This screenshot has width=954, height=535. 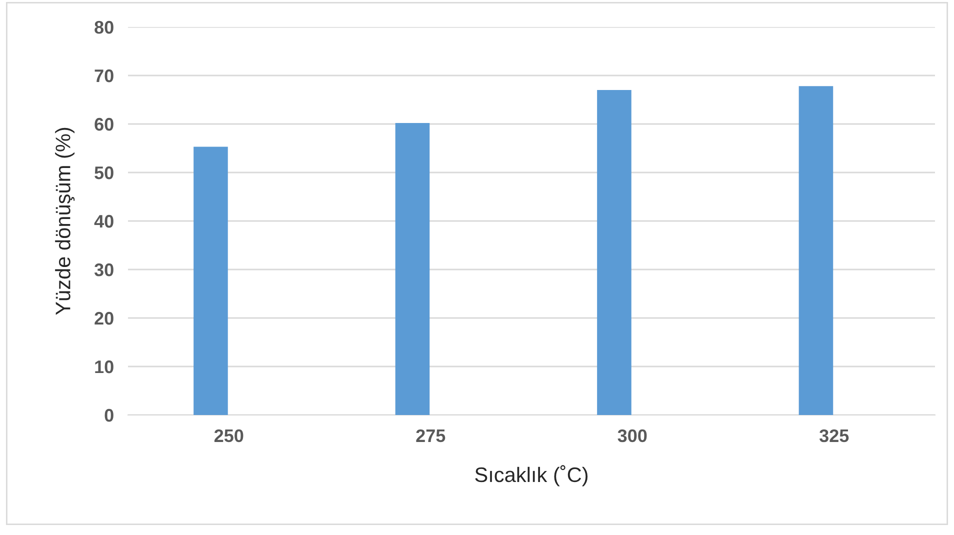 What do you see at coordinates (834, 435) in the screenshot?
I see `x-tick-label: 325` at bounding box center [834, 435].